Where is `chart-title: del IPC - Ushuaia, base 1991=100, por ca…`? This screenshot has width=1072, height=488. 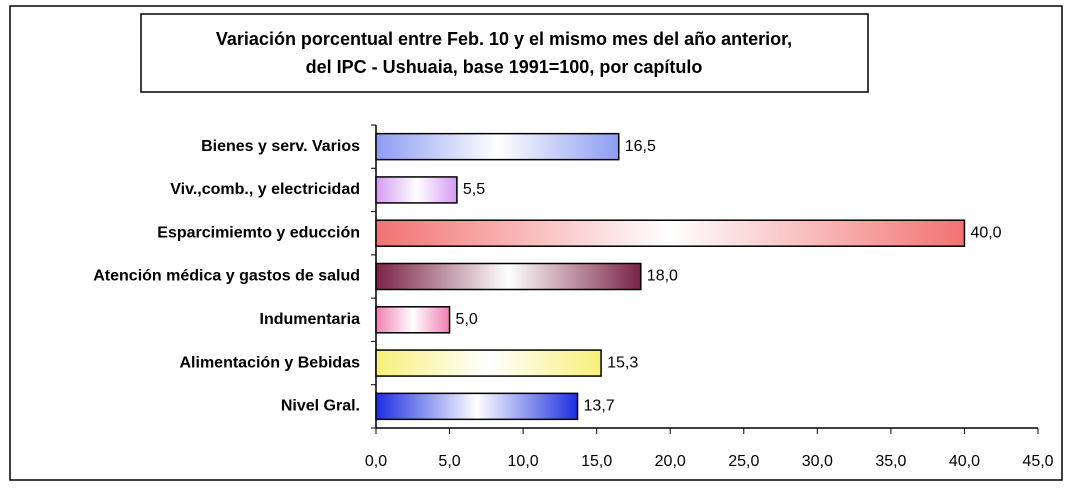 chart-title: del IPC - Ushuaia, base 1991=100, por ca… is located at coordinates (504, 67).